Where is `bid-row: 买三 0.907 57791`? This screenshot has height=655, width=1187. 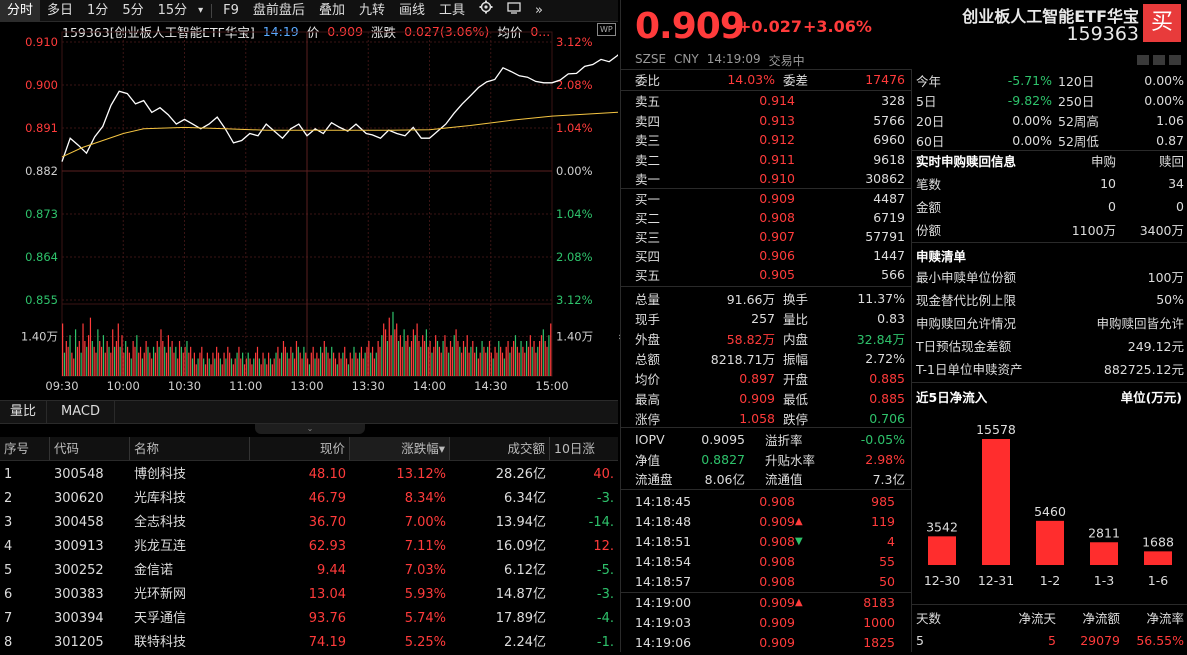 bid-row: 买三 0.907 57791 is located at coordinates (770, 237).